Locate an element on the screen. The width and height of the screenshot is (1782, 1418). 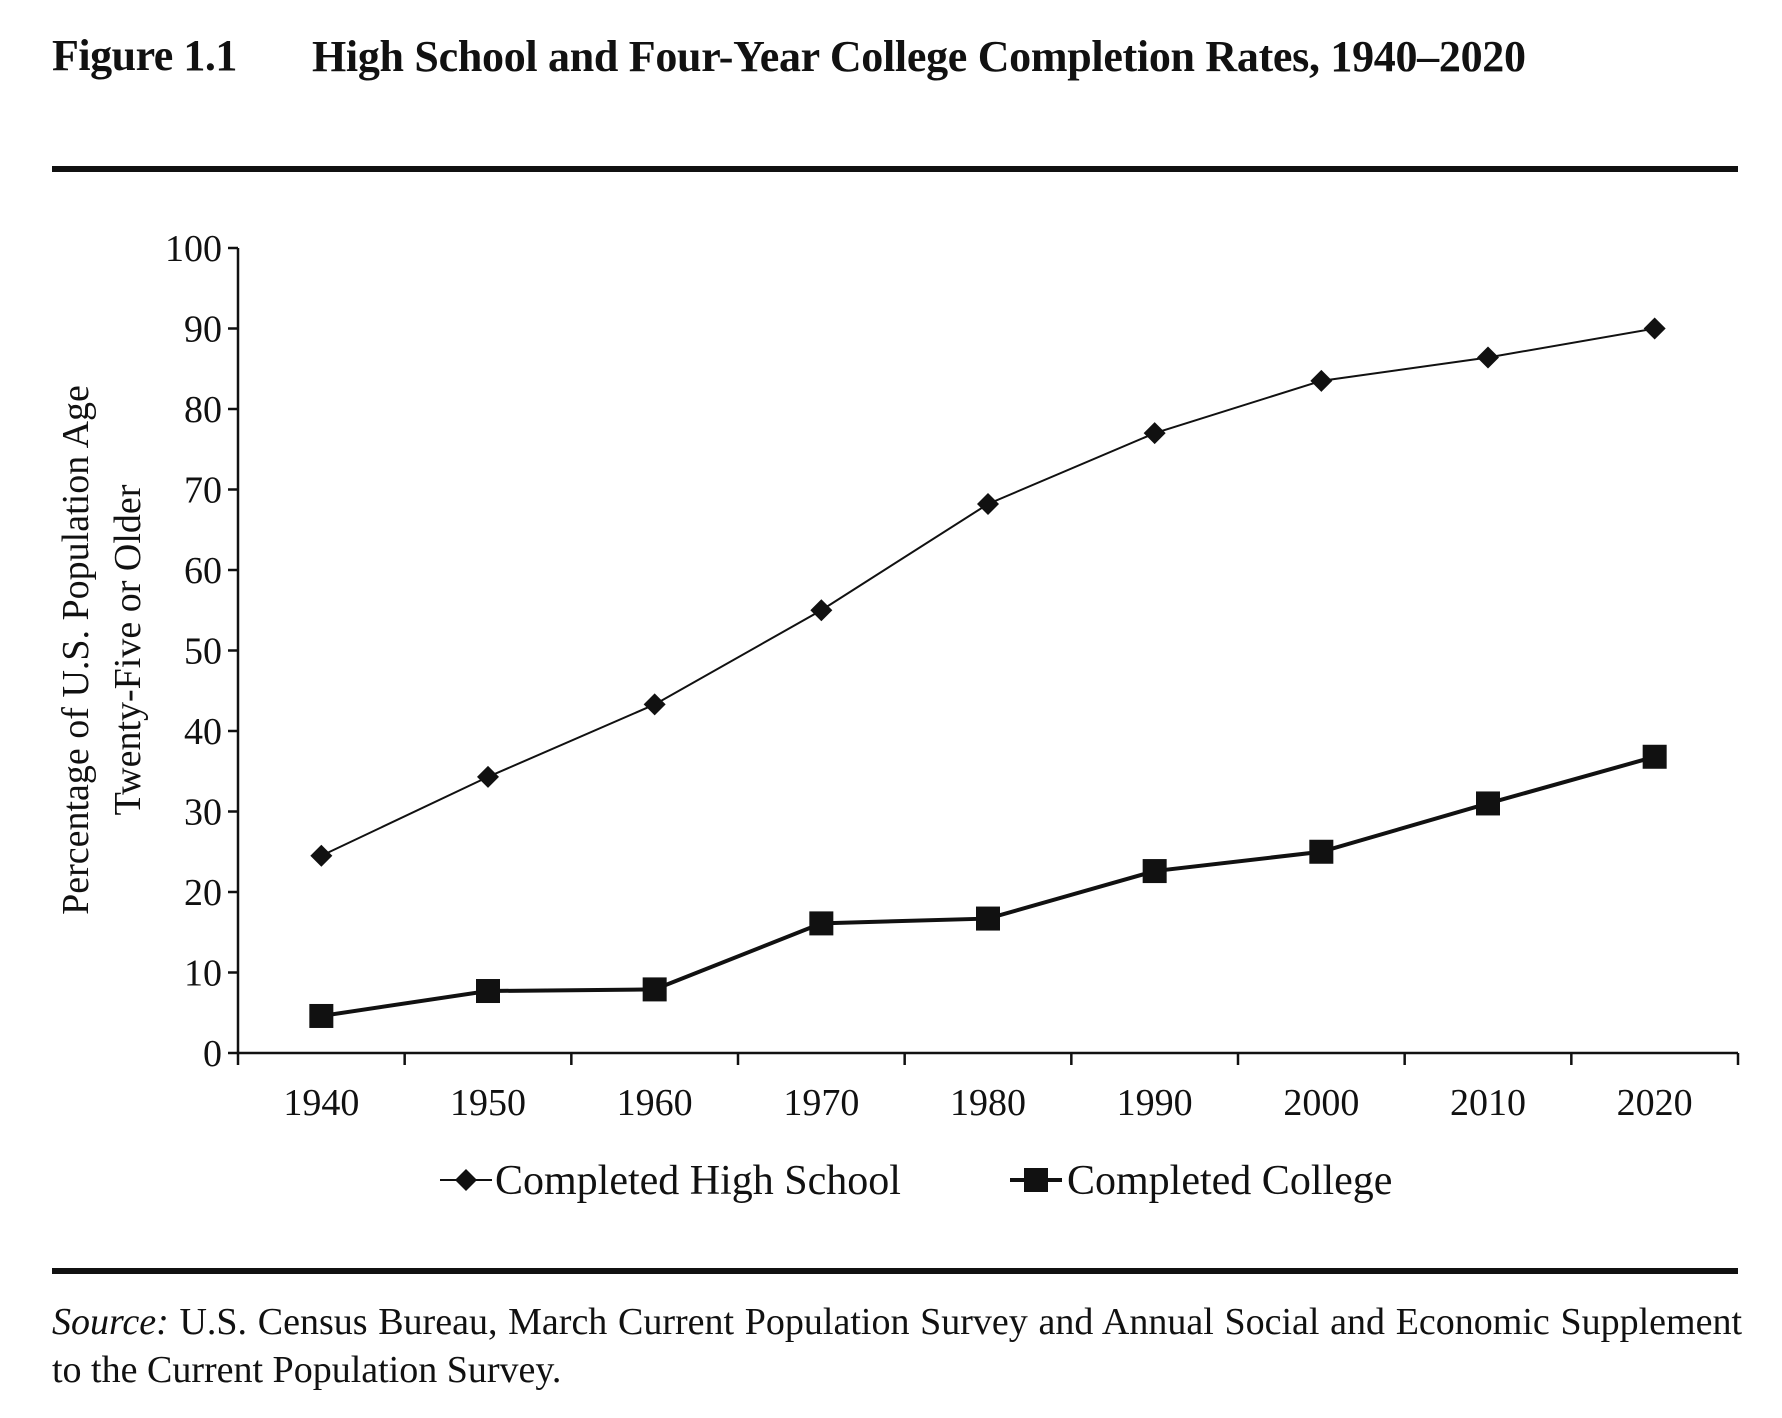
y-tick-label: 90 is located at coordinates (203, 330).